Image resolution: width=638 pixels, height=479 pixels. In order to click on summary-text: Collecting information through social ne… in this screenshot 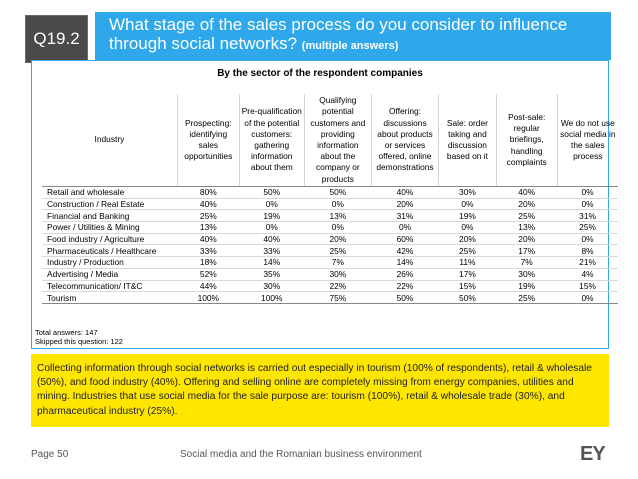, I will do `click(314, 390)`.